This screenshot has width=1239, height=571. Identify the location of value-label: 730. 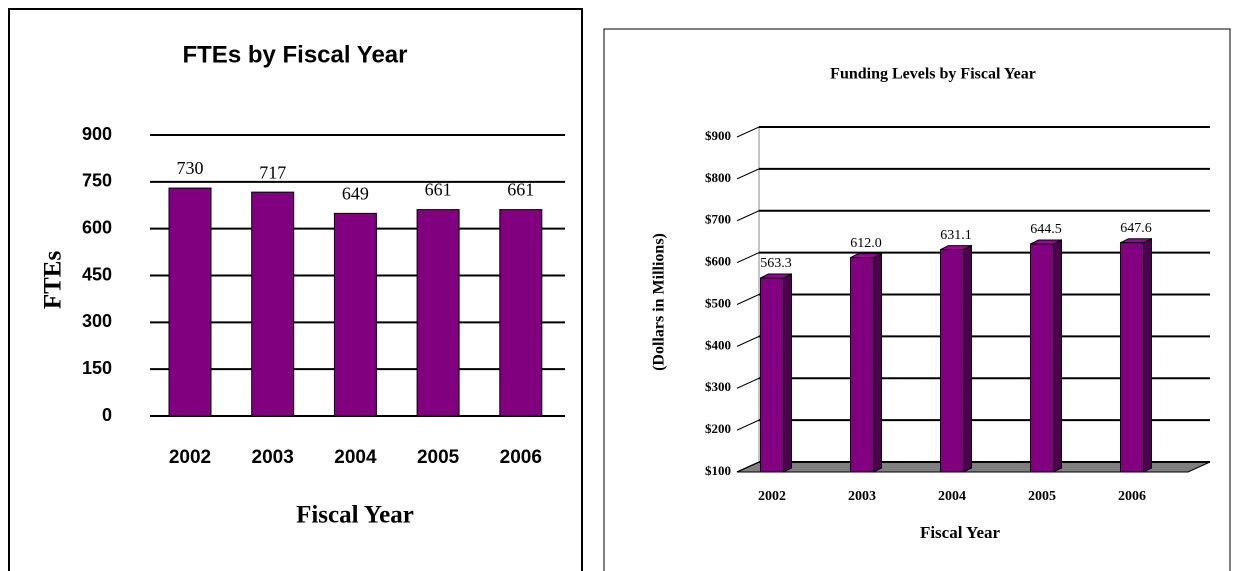
(190, 168).